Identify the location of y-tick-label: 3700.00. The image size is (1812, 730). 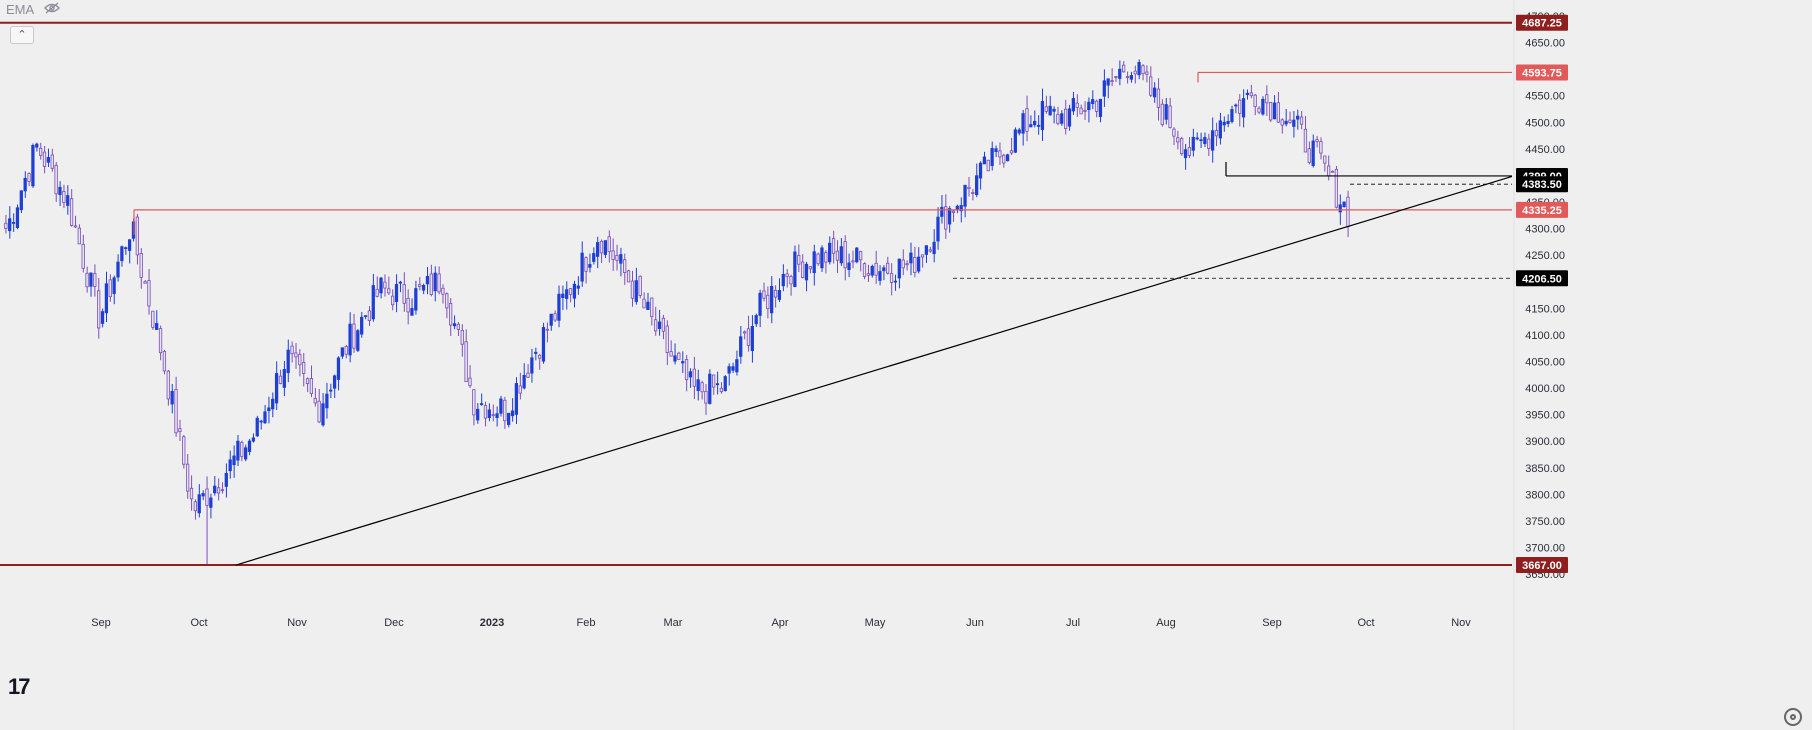
(1545, 548).